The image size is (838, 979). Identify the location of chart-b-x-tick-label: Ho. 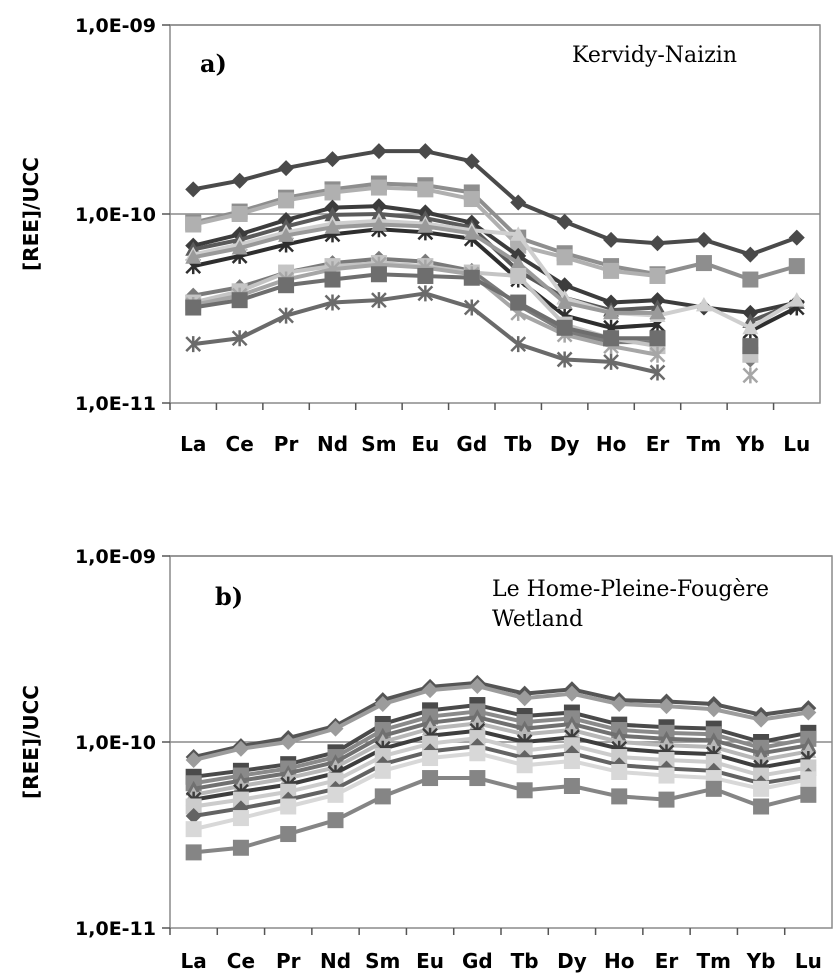
(619, 961).